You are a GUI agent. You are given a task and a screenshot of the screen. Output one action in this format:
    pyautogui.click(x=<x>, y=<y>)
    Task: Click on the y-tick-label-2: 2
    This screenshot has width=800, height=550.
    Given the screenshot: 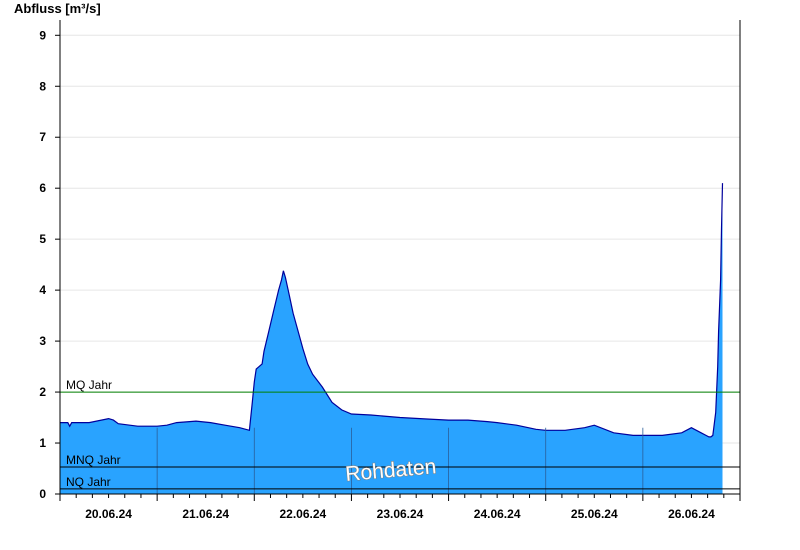 What is the action you would take?
    pyautogui.click(x=42, y=392)
    